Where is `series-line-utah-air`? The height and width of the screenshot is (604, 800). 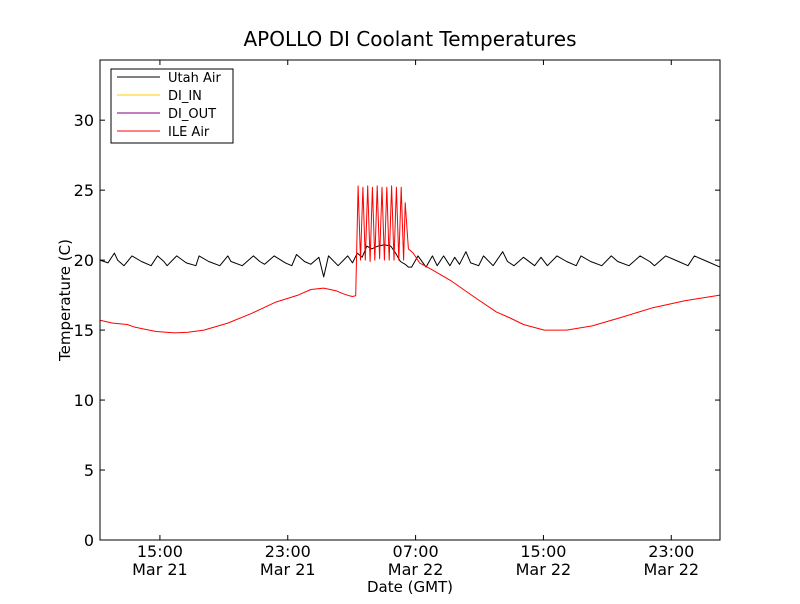
series-line-utah-air is located at coordinates (410, 261).